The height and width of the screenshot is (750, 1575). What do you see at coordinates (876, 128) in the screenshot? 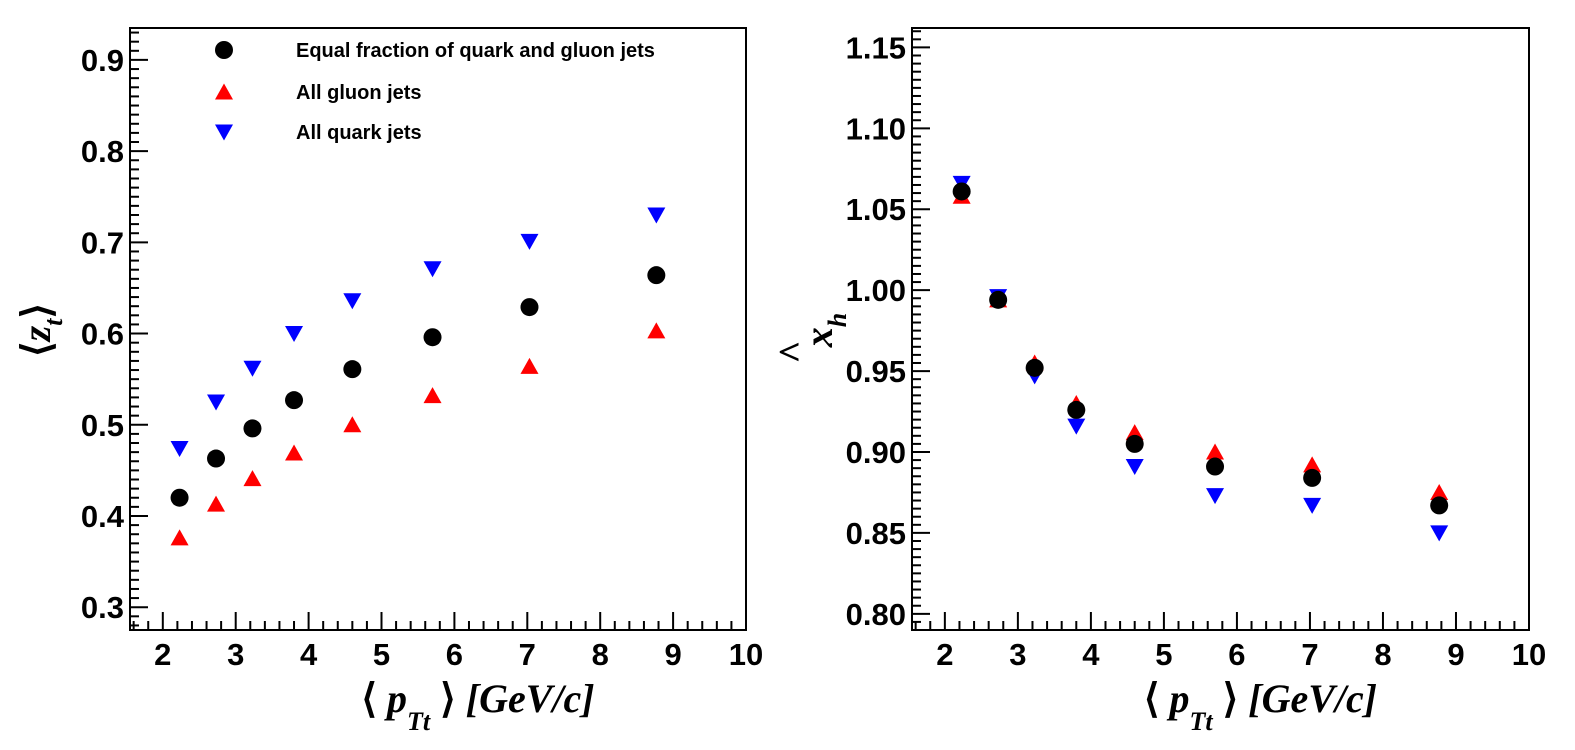
I see `y-tick-label: 1.10` at bounding box center [876, 128].